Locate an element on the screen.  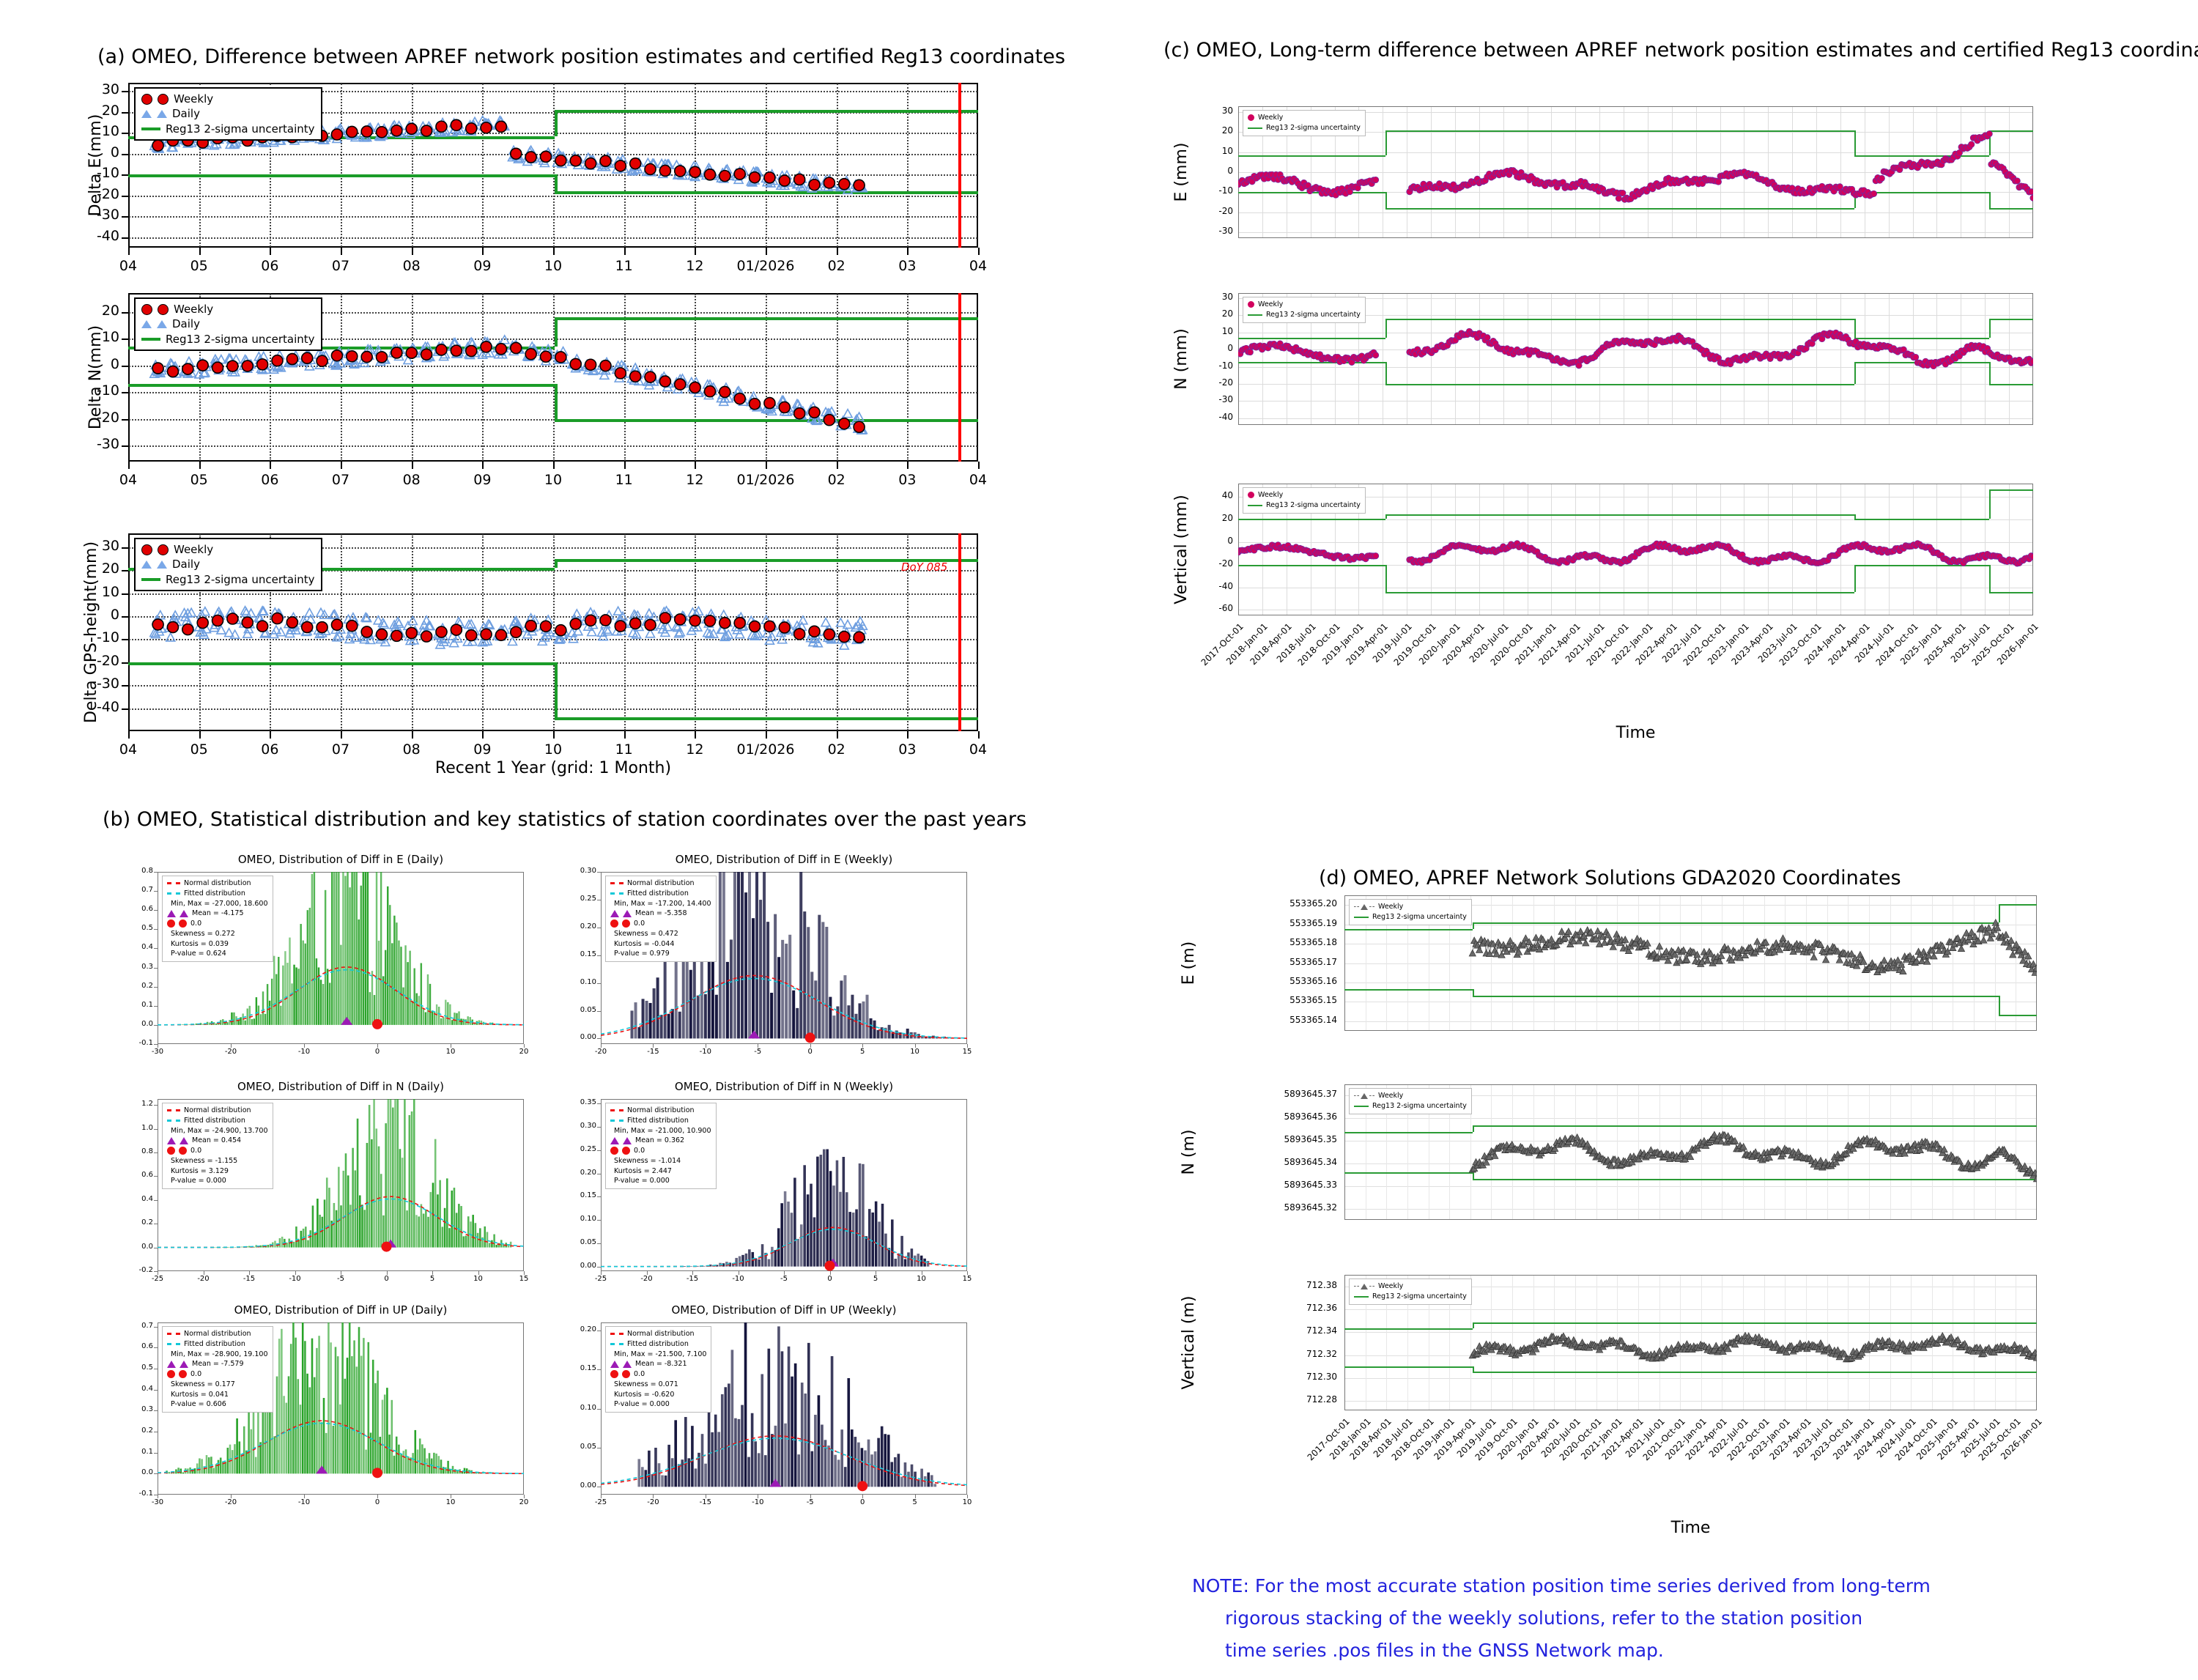
panel-b-ytick: 0.1 is located at coordinates (147, 1005).